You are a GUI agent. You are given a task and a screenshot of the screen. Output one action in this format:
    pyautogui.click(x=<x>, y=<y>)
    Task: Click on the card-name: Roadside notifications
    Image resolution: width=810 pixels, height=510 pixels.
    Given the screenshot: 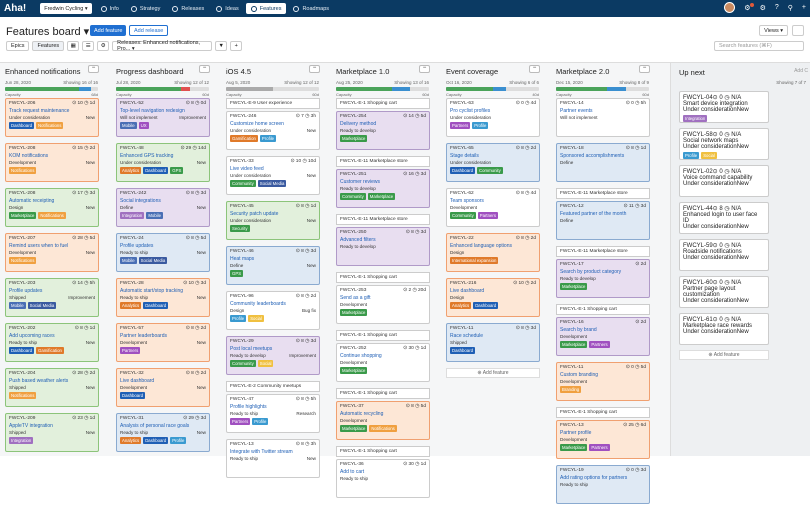 What is the action you would take?
    pyautogui.click(x=712, y=252)
    